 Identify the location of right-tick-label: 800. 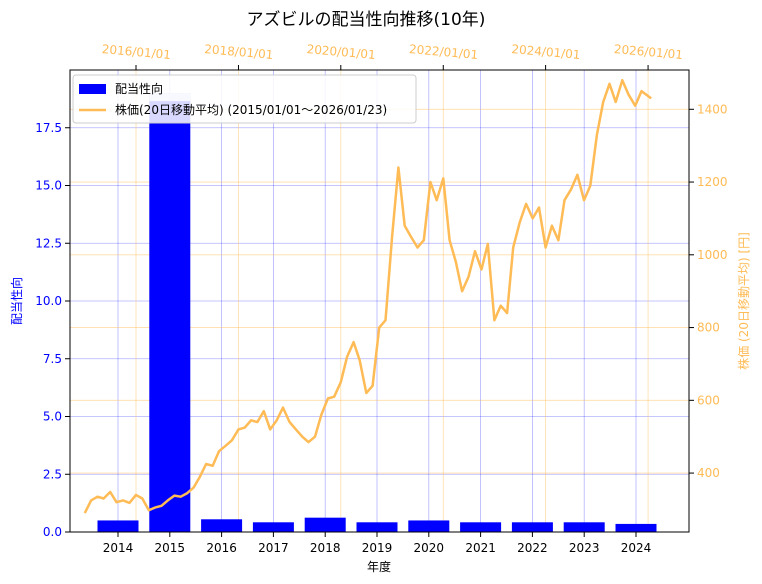
(708, 328).